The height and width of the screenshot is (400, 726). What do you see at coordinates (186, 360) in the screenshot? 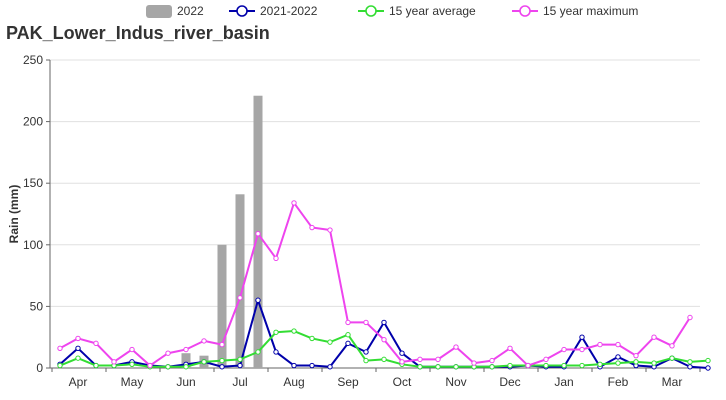
I see `bar-2022` at bounding box center [186, 360].